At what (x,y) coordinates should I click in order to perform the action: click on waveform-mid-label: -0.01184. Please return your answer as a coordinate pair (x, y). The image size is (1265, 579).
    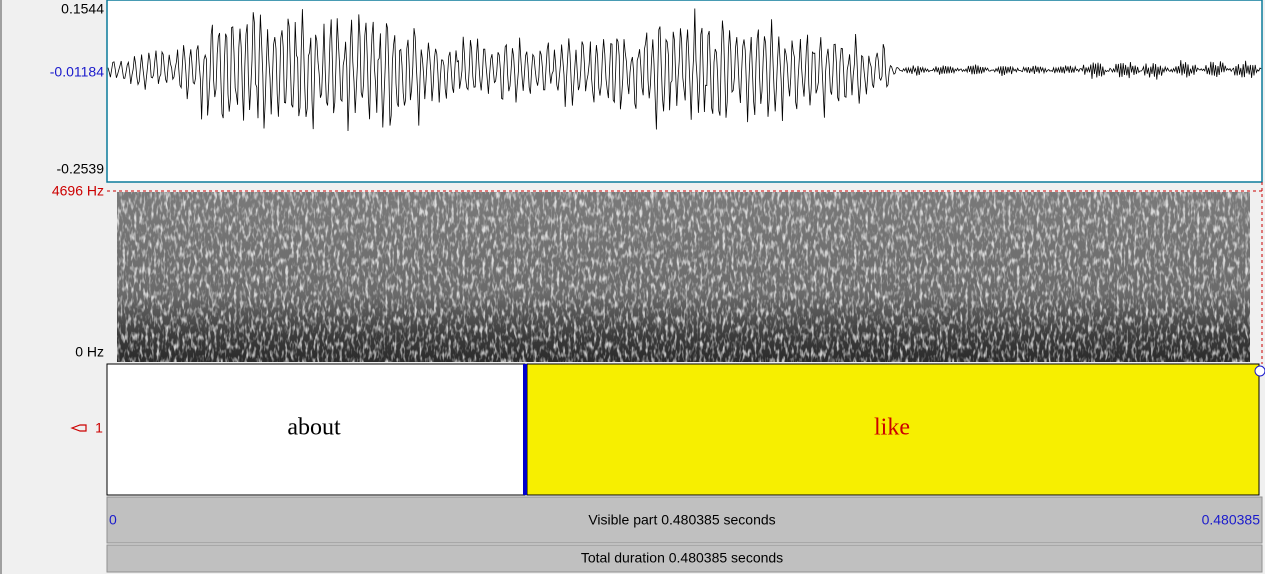
    Looking at the image, I should click on (77, 72).